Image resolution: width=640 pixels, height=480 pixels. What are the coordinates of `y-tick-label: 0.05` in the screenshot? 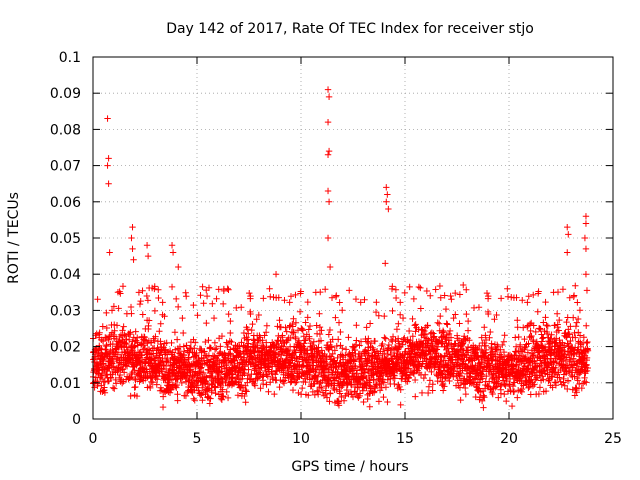 It's located at (65, 239).